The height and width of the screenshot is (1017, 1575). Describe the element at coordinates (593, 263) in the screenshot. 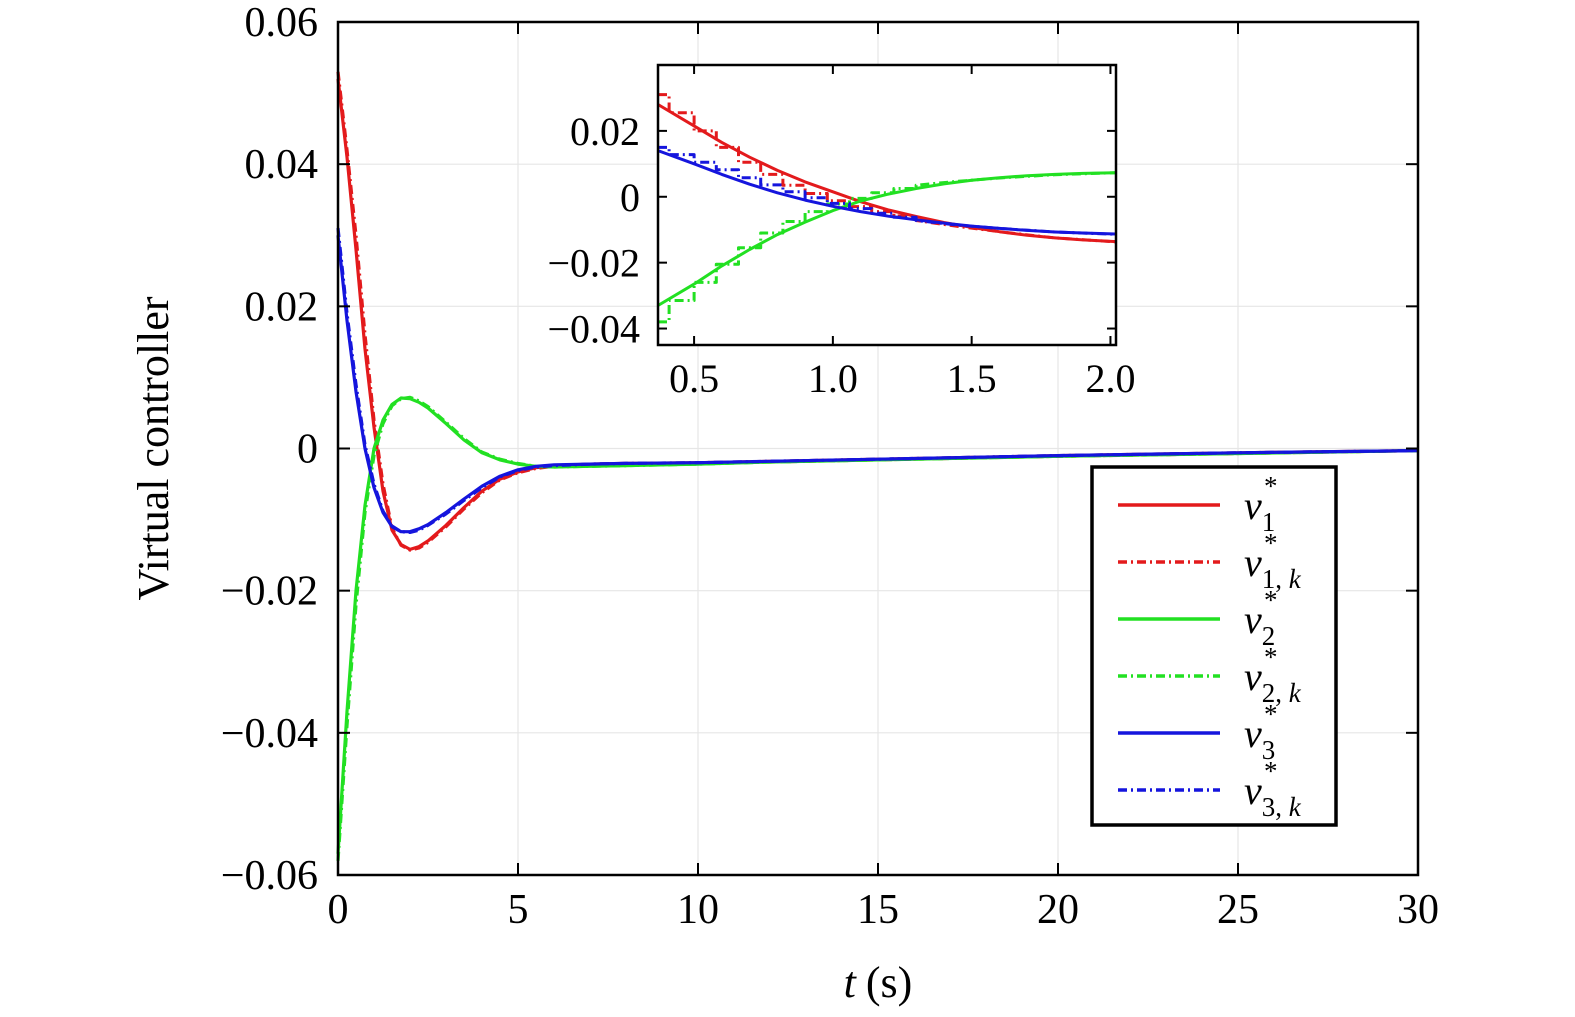

I see `inset-y-tick-label-1: −0.02` at that location.